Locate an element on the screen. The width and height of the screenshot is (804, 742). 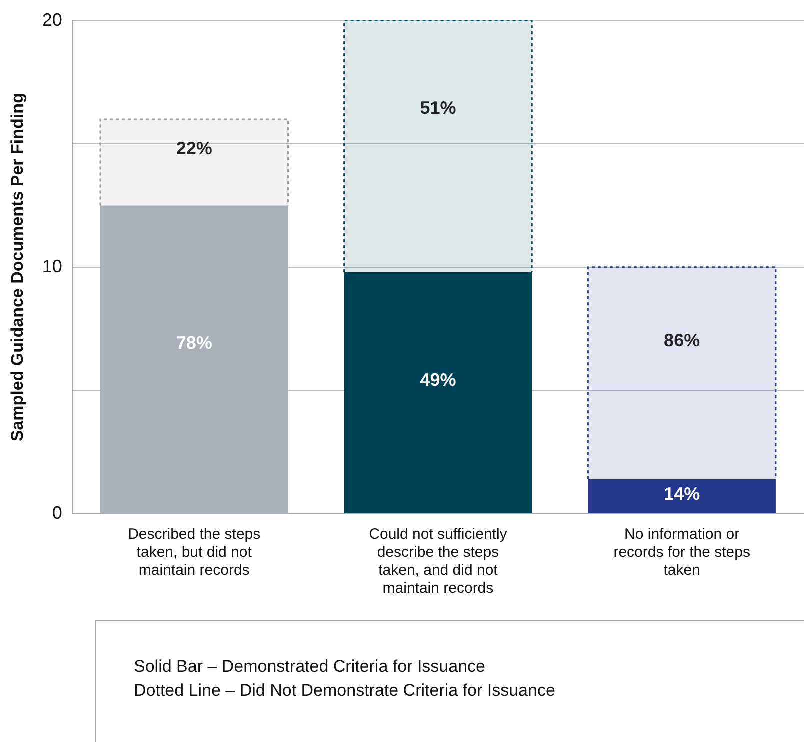
annotation: 86% is located at coordinates (682, 340).